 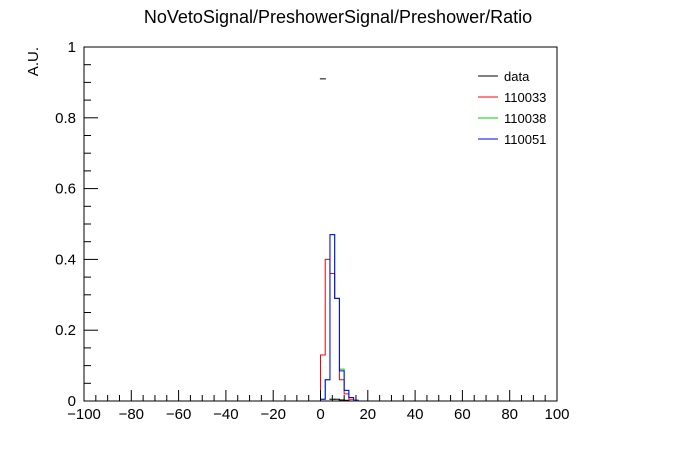 What do you see at coordinates (339, 317) in the screenshot?
I see `series-110051-step` at bounding box center [339, 317].